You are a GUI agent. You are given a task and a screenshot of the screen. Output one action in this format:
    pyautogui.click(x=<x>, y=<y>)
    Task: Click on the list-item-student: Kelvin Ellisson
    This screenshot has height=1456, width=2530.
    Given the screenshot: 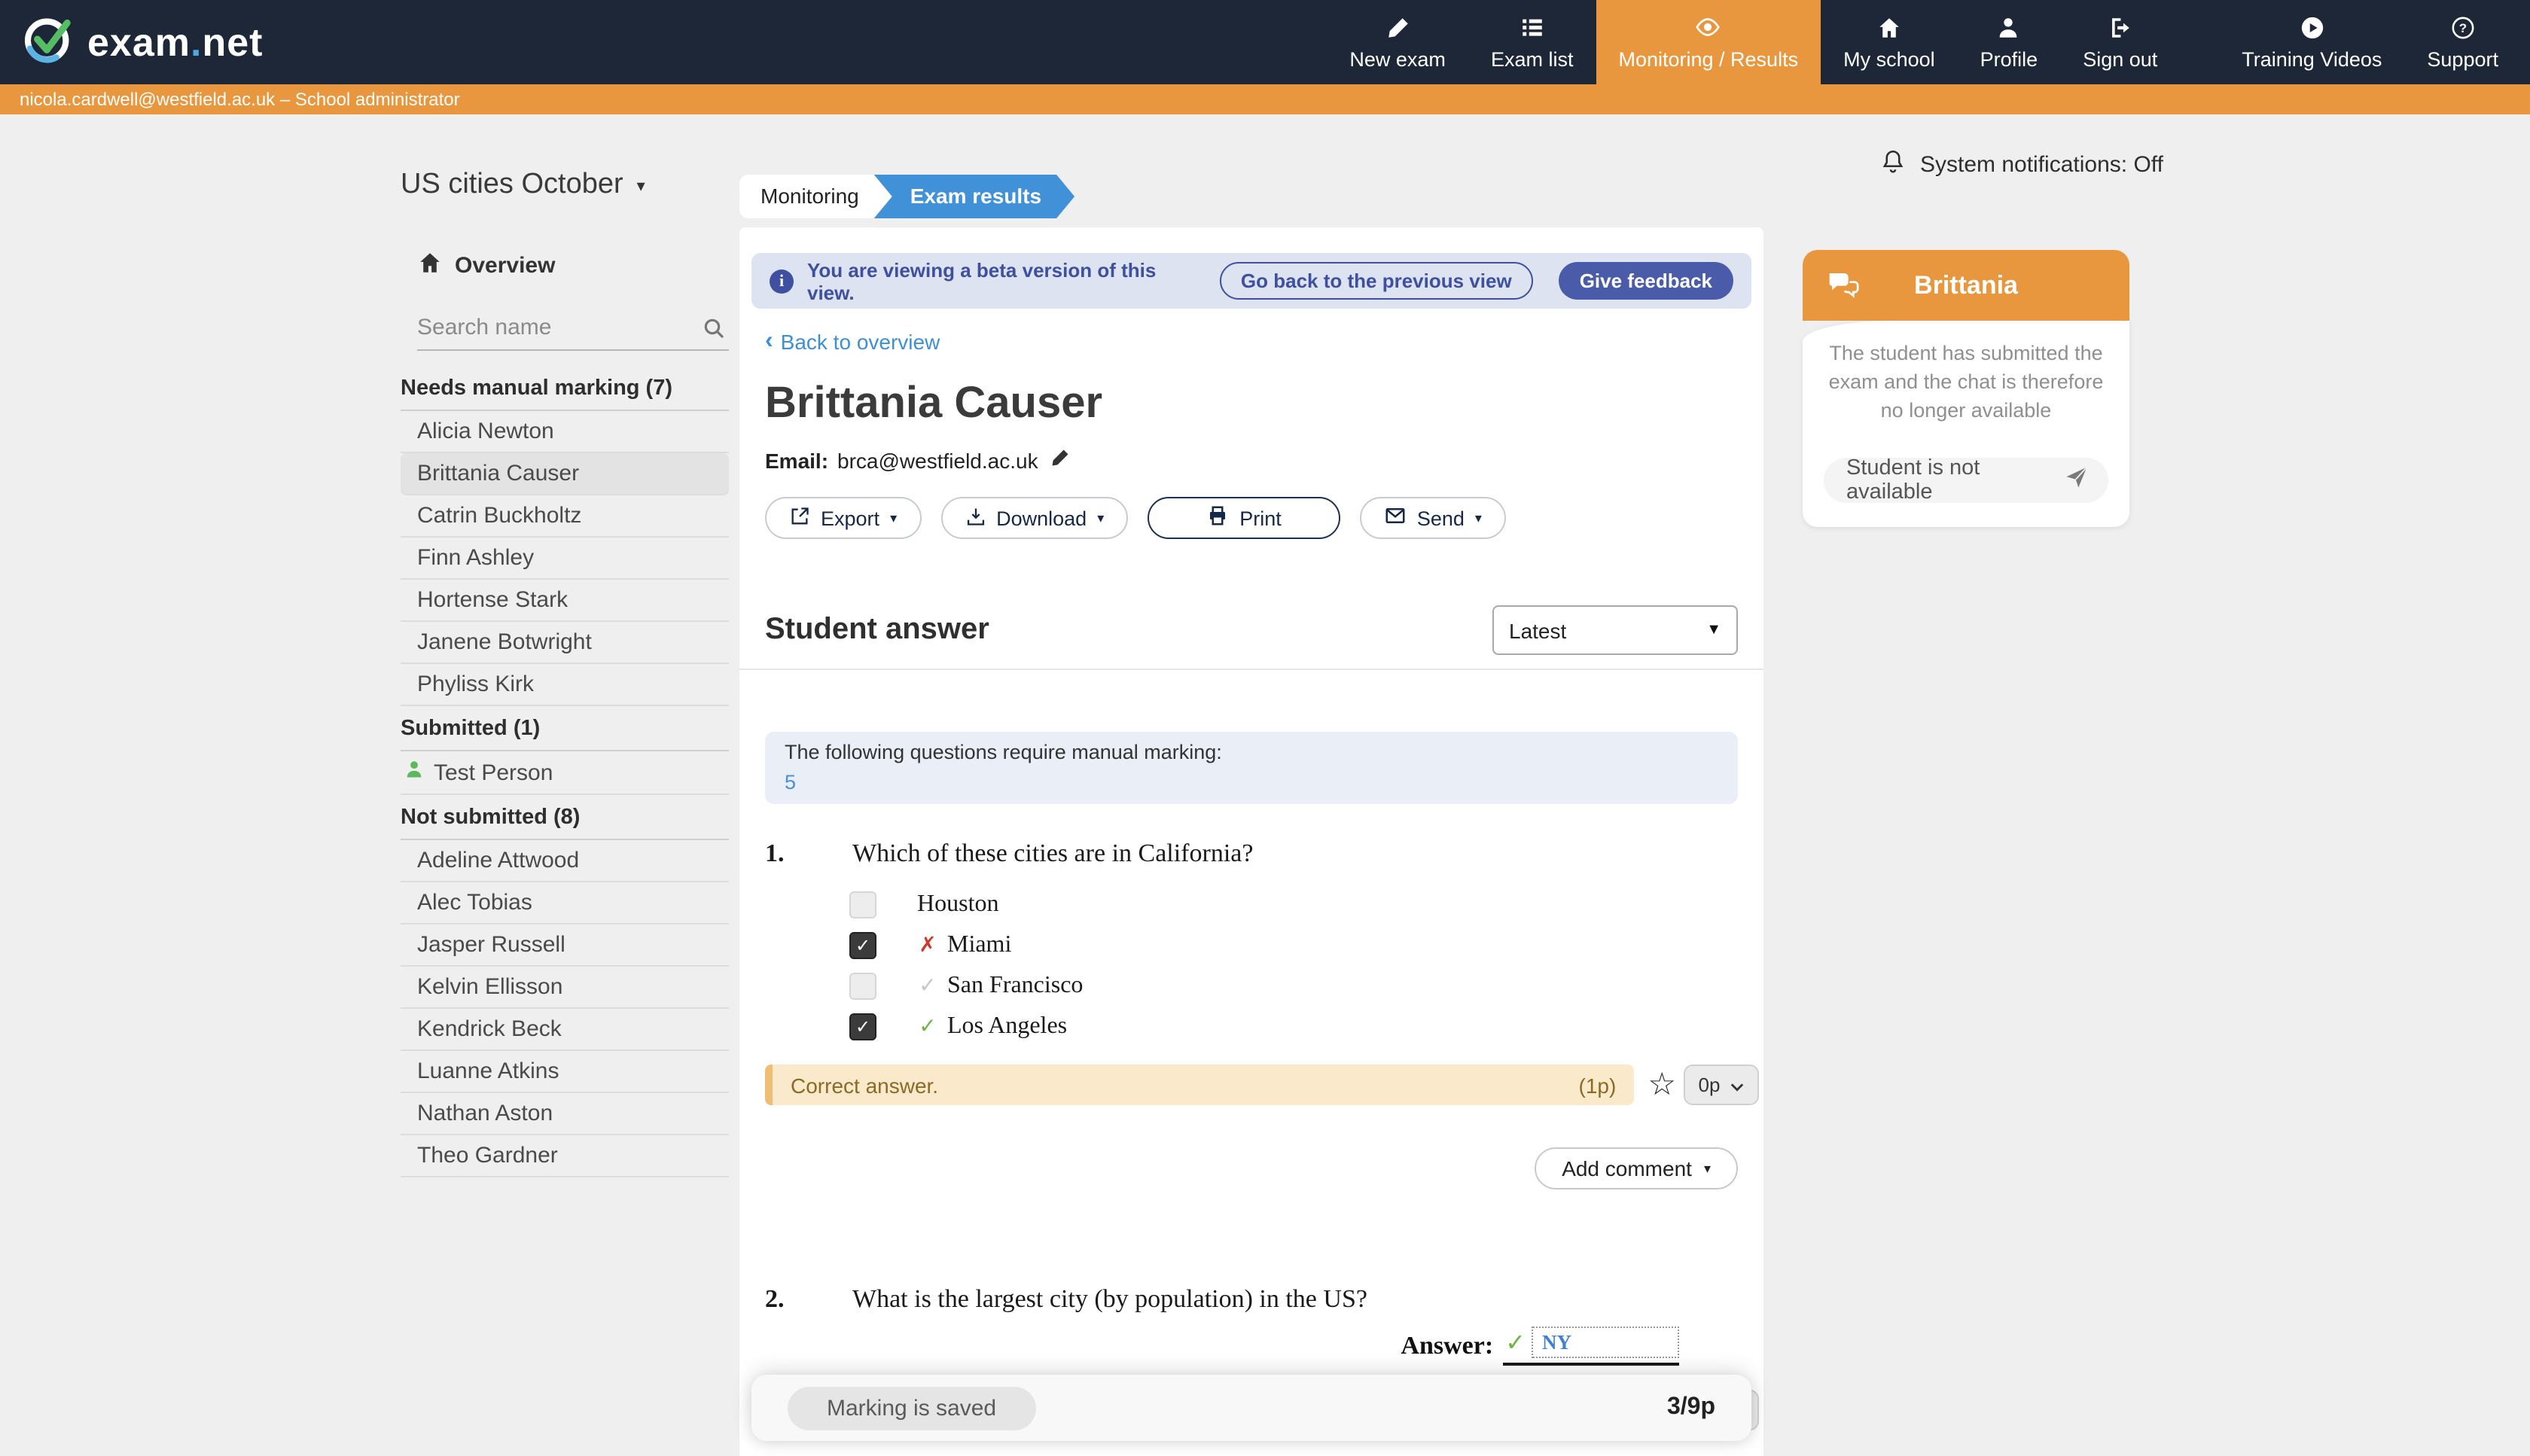 What is the action you would take?
    pyautogui.click(x=565, y=988)
    